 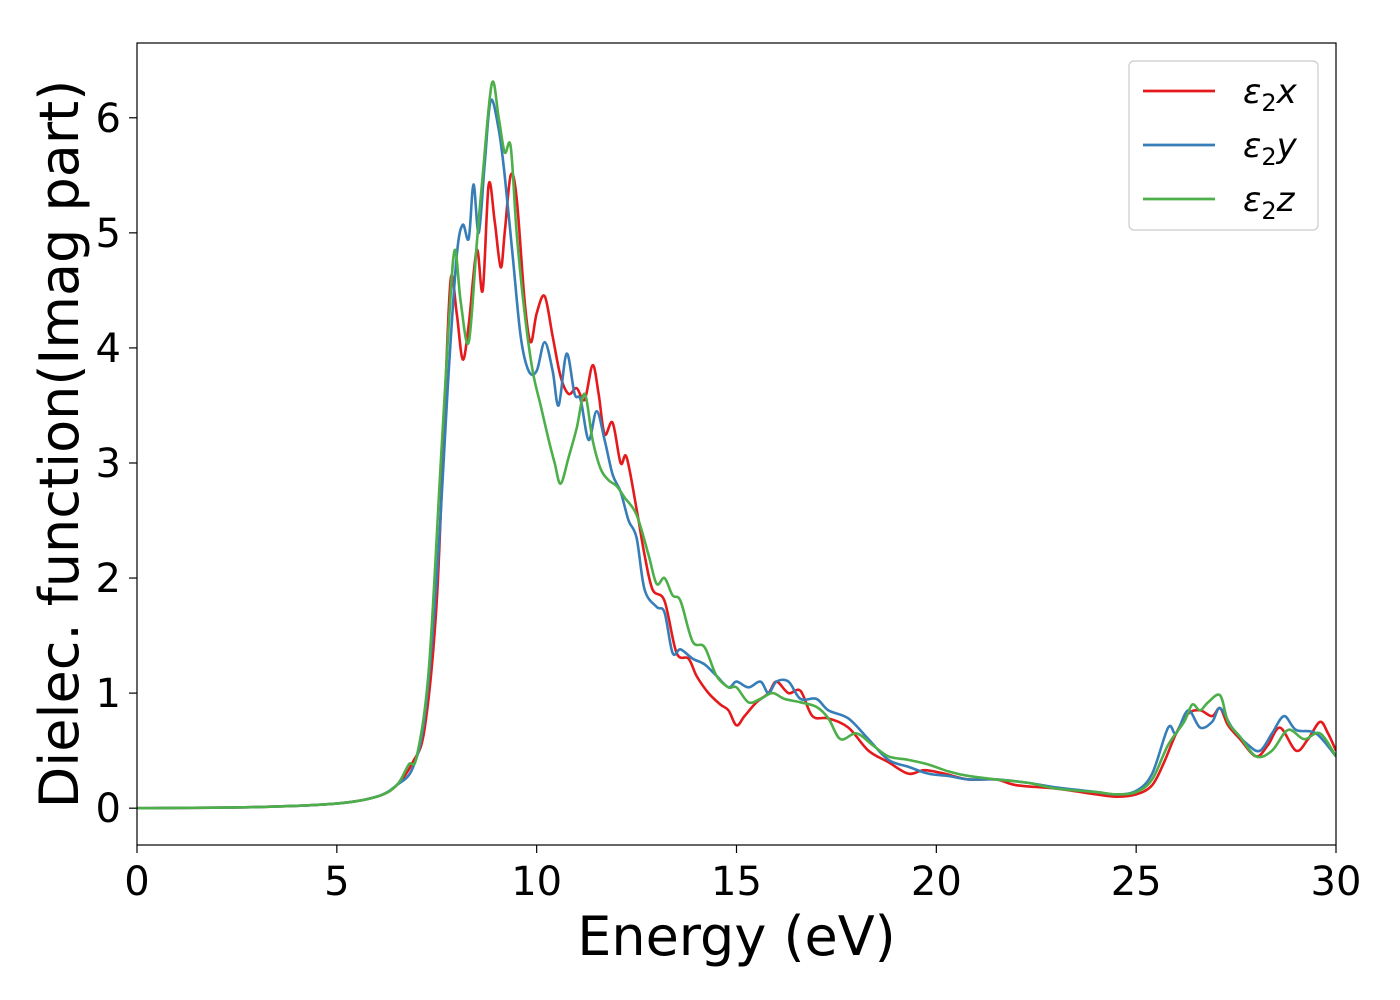 I want to click on x-tick-label: 25, so click(x=1136, y=882).